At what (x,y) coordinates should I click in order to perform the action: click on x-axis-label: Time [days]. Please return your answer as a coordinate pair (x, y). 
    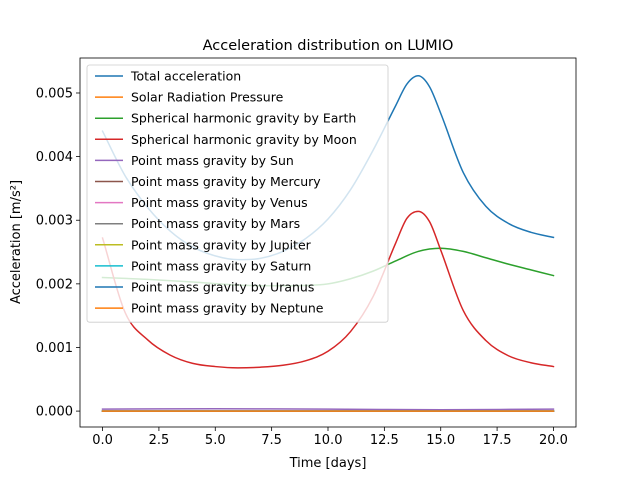
    Looking at the image, I should click on (328, 463).